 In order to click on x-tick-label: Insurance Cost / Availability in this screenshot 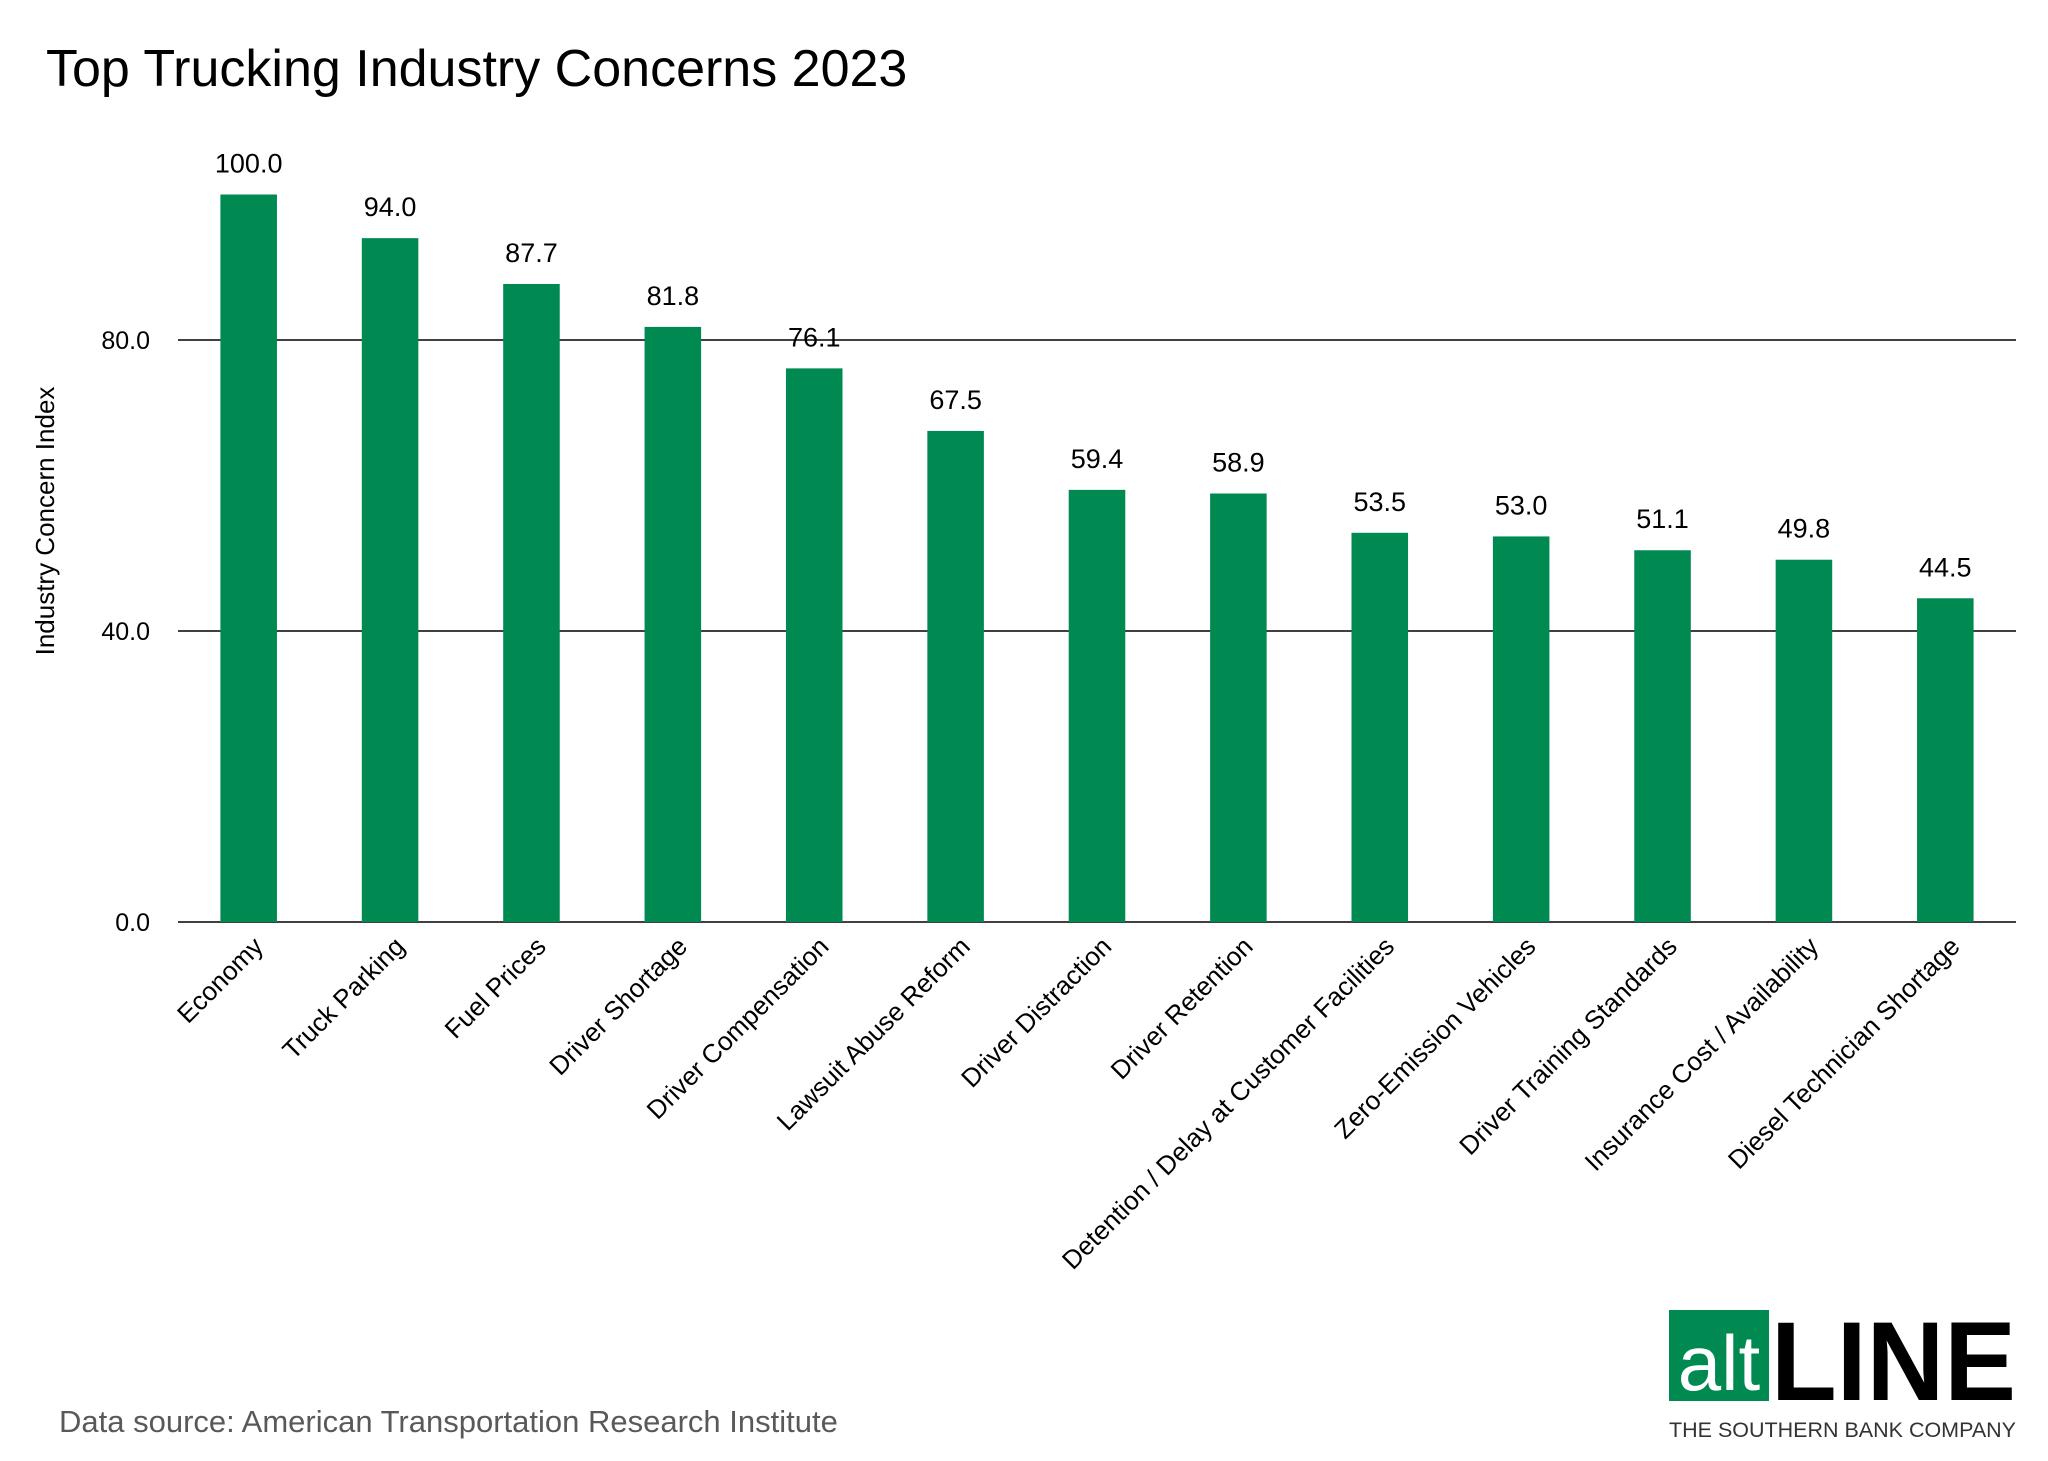, I will do `click(1701, 1054)`.